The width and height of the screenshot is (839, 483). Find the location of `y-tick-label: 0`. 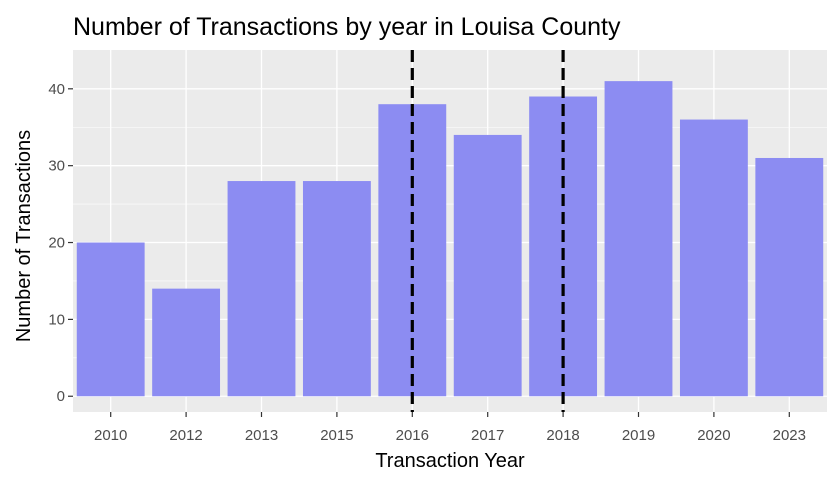

y-tick-label: 0 is located at coordinates (61, 396).